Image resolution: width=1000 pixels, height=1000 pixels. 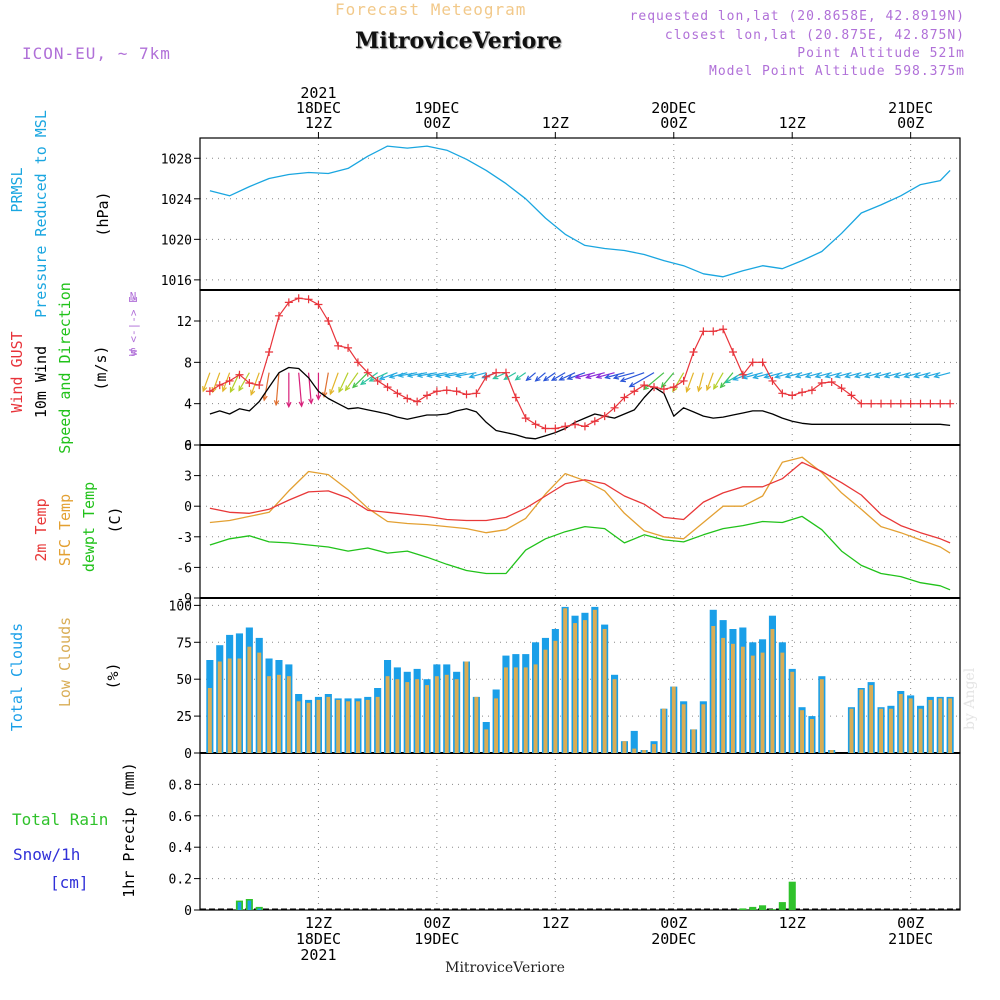 What do you see at coordinates (184, 643) in the screenshot?
I see `y-tick-label: 75` at bounding box center [184, 643].